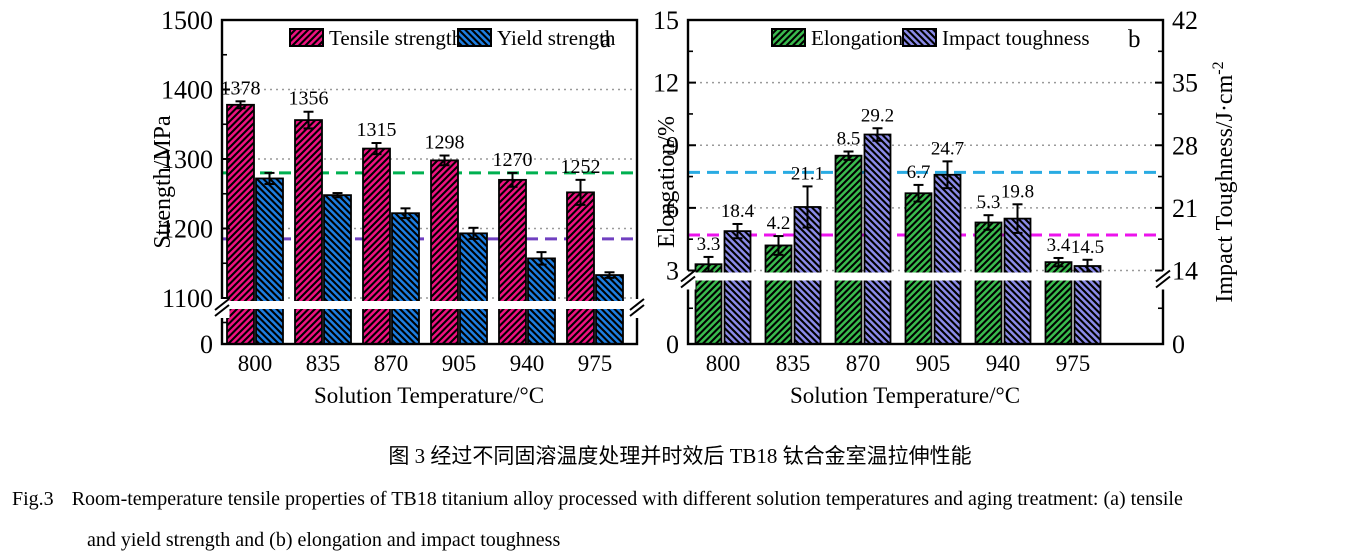  Describe the element at coordinates (306, 37) in the screenshot. I see `legend-swatch-tensile-strength` at that location.